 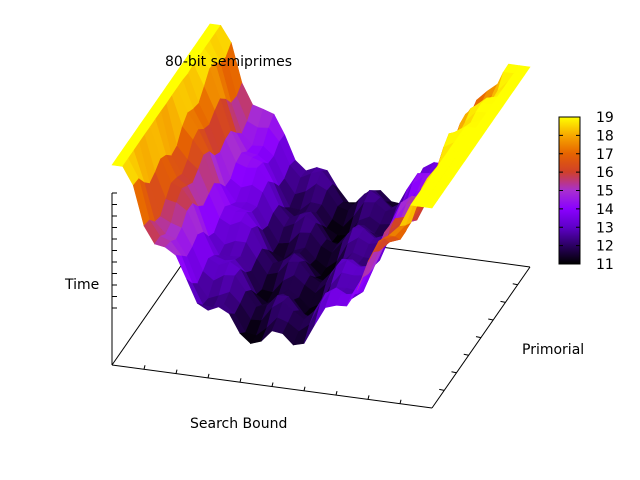 What do you see at coordinates (238, 424) in the screenshot?
I see `x-axis-label: Search Bound` at bounding box center [238, 424].